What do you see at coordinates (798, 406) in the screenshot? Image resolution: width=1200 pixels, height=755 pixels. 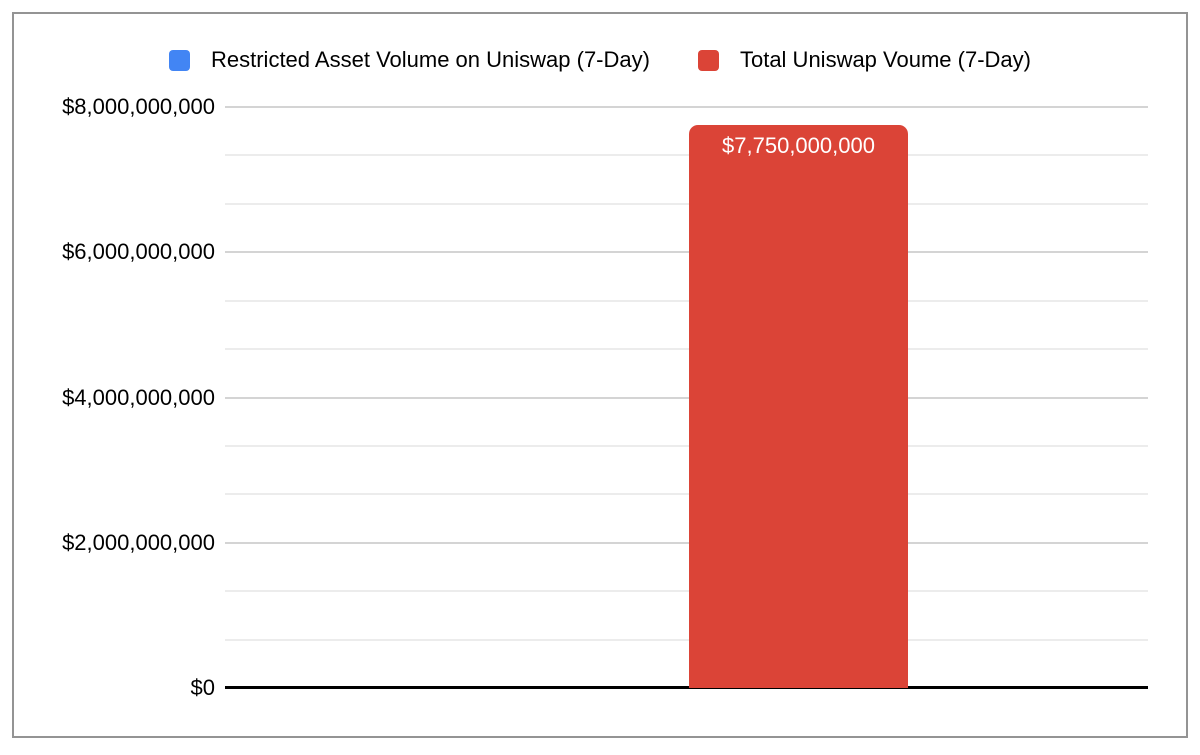 I see `bar-total-uniswap-volume: $7,750,000,000` at bounding box center [798, 406].